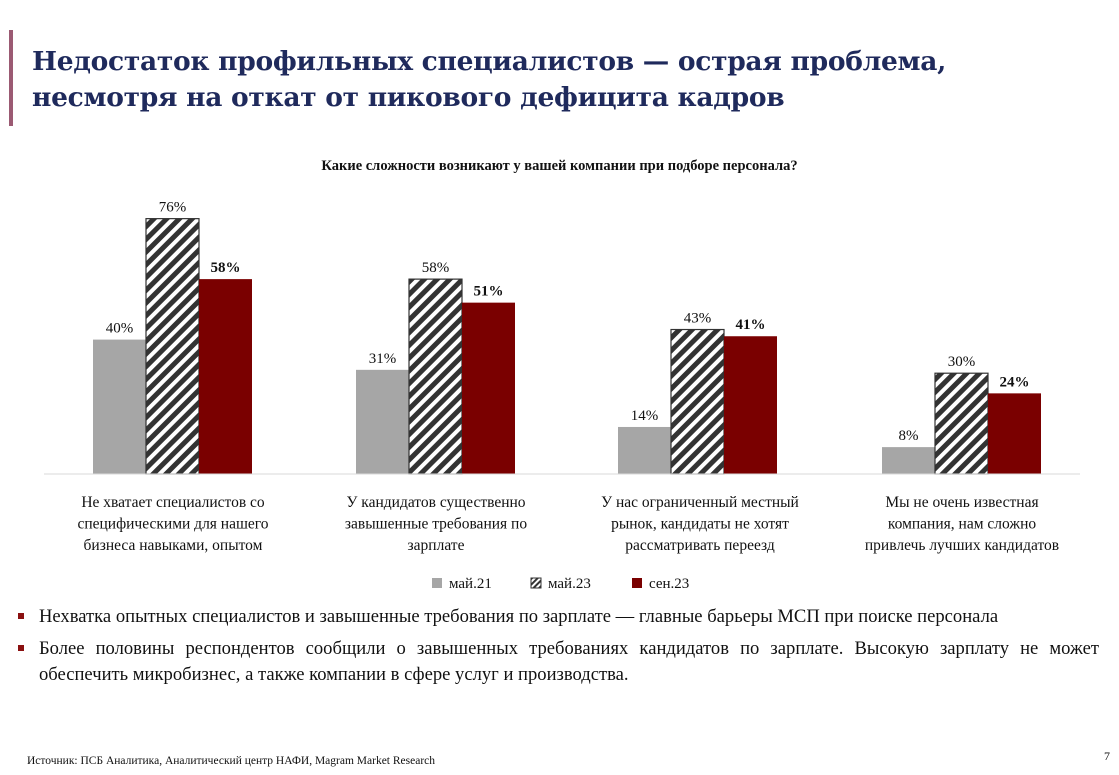  I want to click on bar-сен.23-3, so click(750, 405).